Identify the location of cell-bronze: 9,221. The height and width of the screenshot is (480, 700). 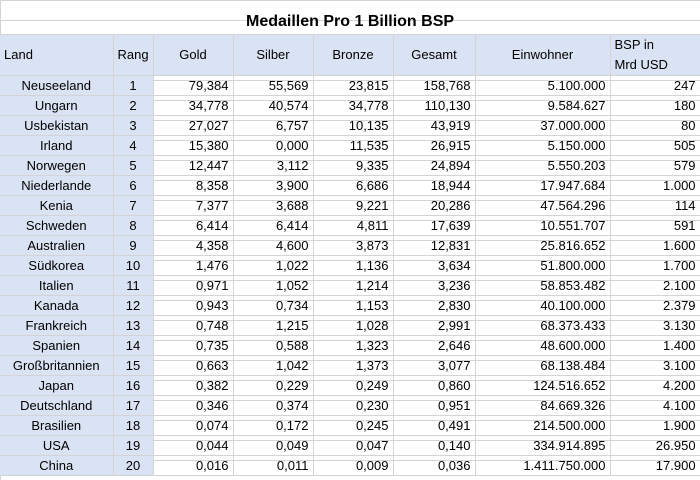
(353, 205).